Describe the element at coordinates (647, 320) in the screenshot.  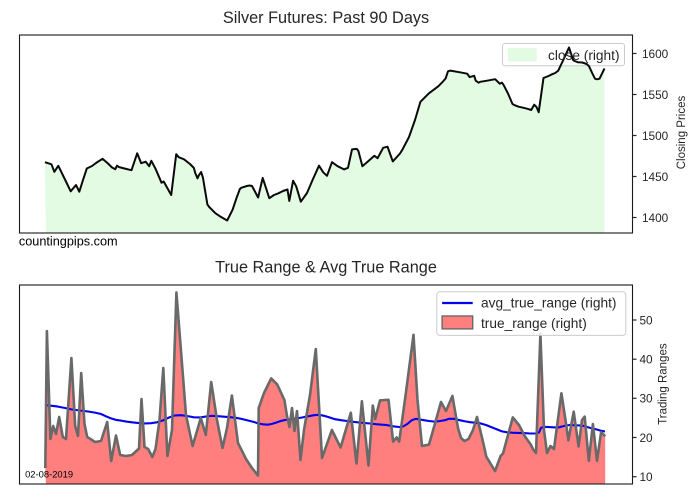
I see `svg-text: 50` at that location.